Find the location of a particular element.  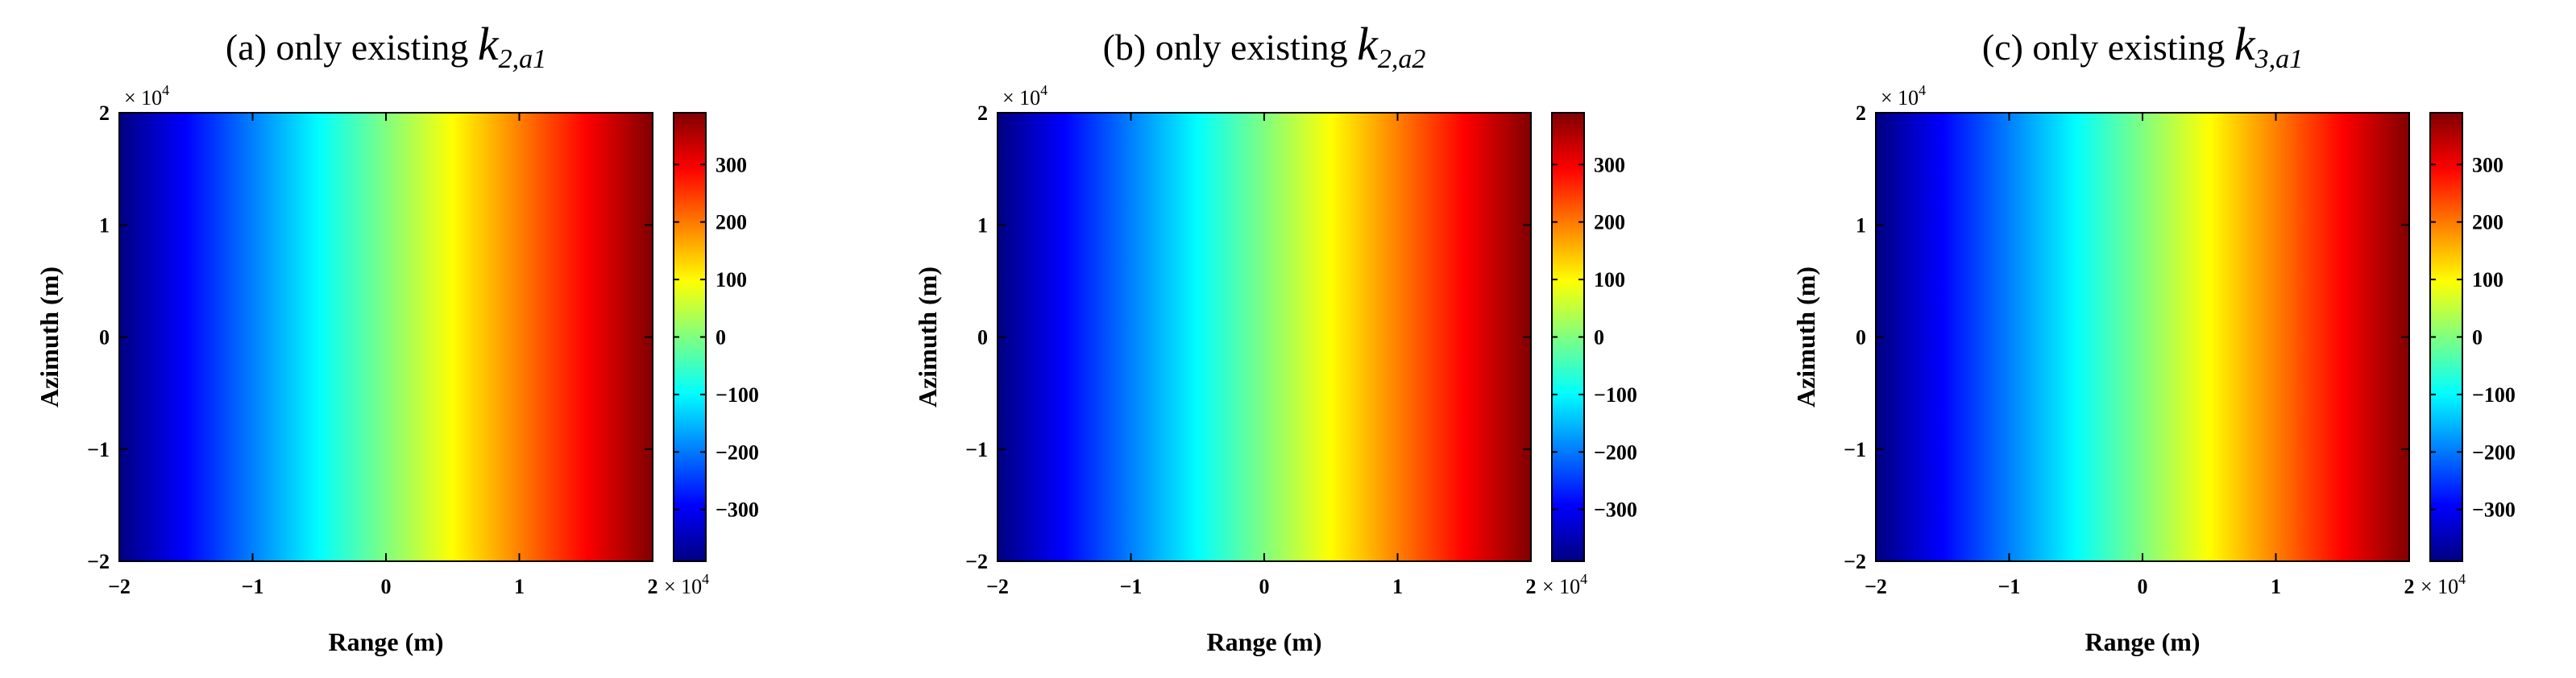

chart-title: (a) only existing k2,a1 is located at coordinates (386, 46).